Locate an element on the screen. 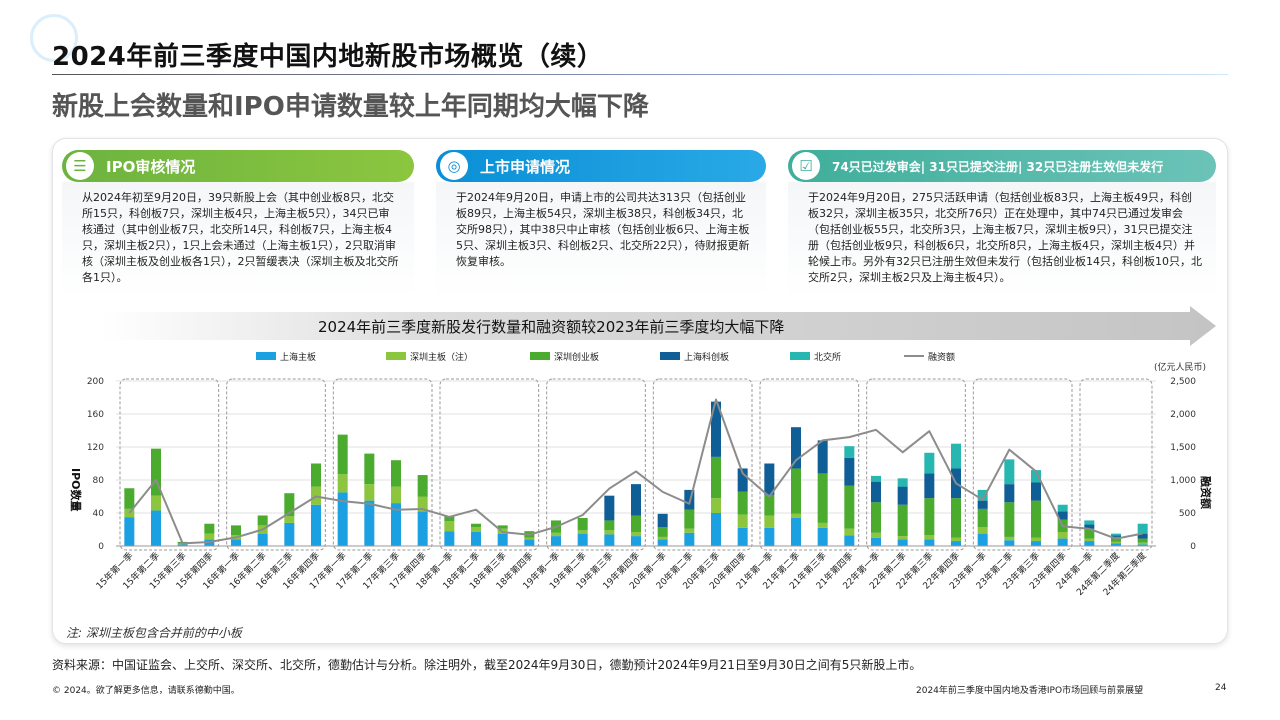  y2-axis-unit: (亿元人民币) is located at coordinates (1180, 367).